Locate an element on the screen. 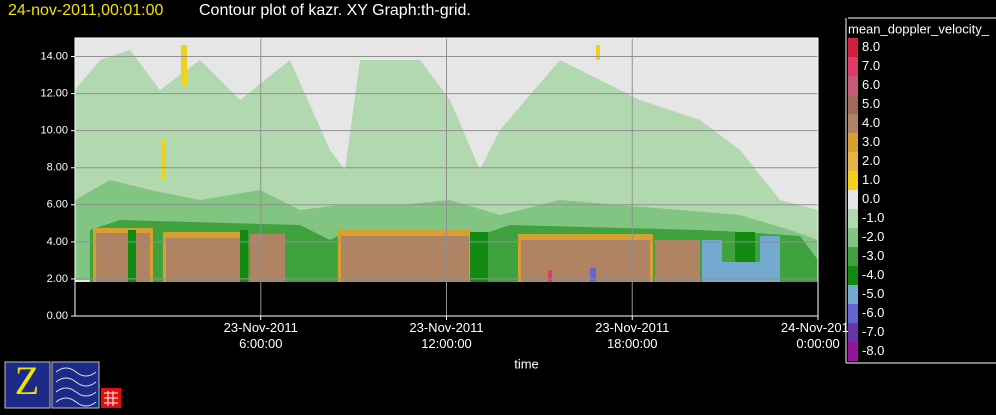 This screenshot has height=415, width=996. colorbar-label: -4.0 is located at coordinates (873, 274).